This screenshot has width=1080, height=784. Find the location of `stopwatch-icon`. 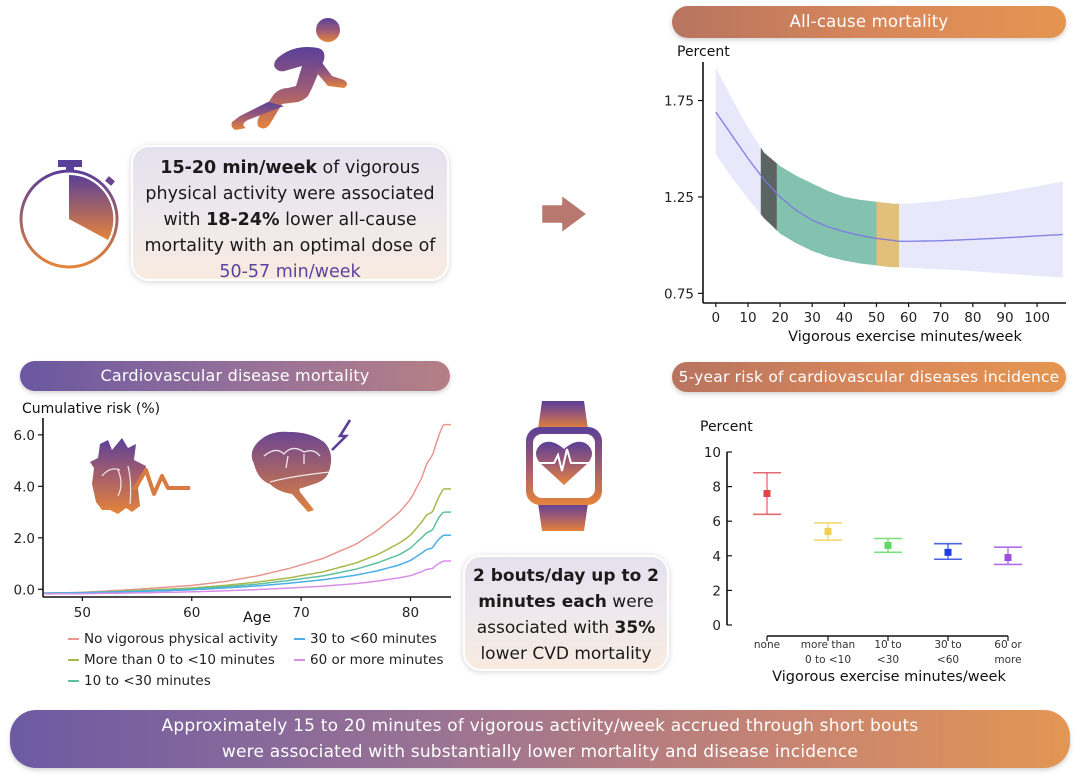

stopwatch-icon is located at coordinates (69, 214).